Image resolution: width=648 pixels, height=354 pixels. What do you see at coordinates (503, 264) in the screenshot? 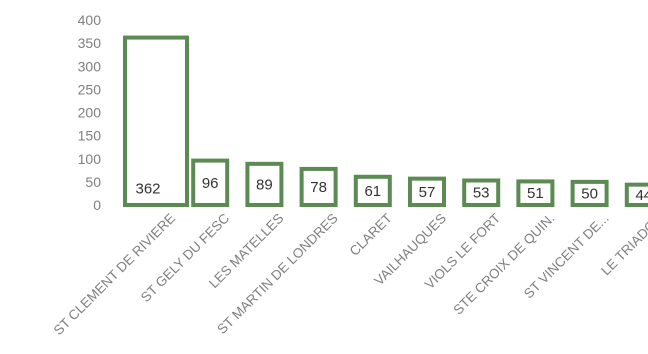
I see `category-label: STE CROIX DE QUIN.` at bounding box center [503, 264].